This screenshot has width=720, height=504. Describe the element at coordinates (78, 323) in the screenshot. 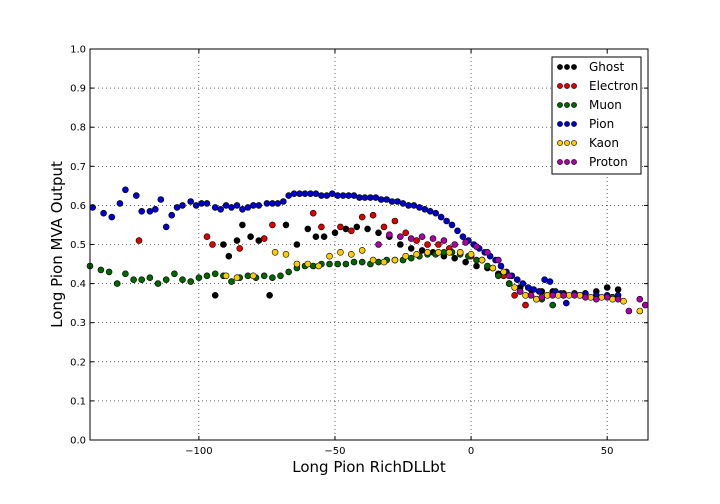

I see `y-tick-label: 0.3` at that location.